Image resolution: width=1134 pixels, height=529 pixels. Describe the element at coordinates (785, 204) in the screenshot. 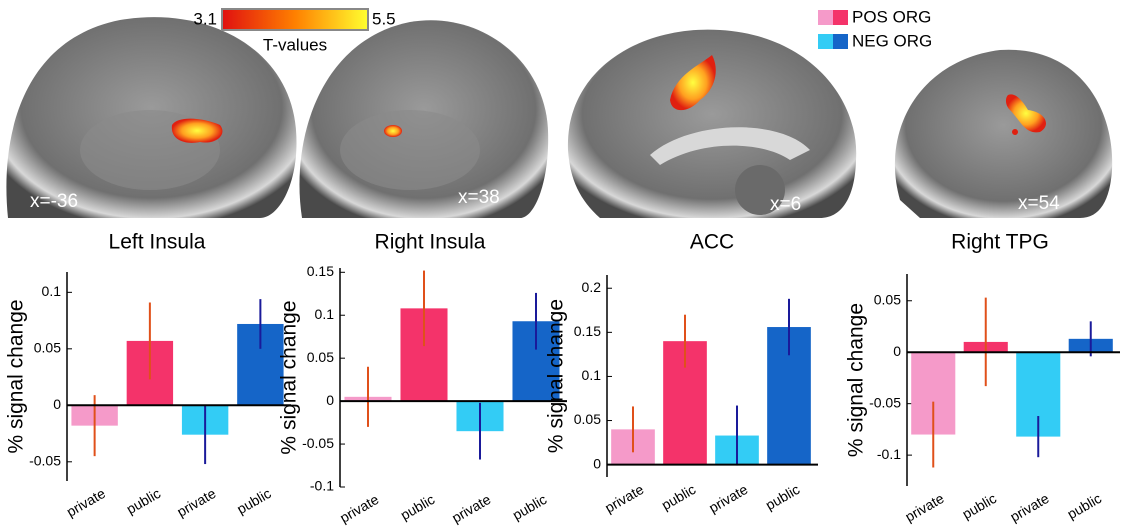

I see `coord-label: x=6` at that location.